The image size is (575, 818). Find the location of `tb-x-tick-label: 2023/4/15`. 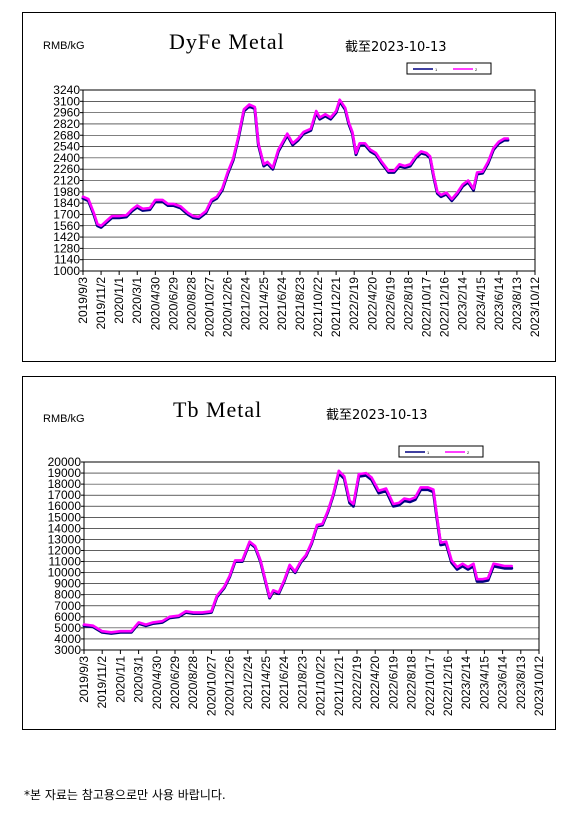

tb-x-tick-label: 2023/4/15 is located at coordinates (484, 683).